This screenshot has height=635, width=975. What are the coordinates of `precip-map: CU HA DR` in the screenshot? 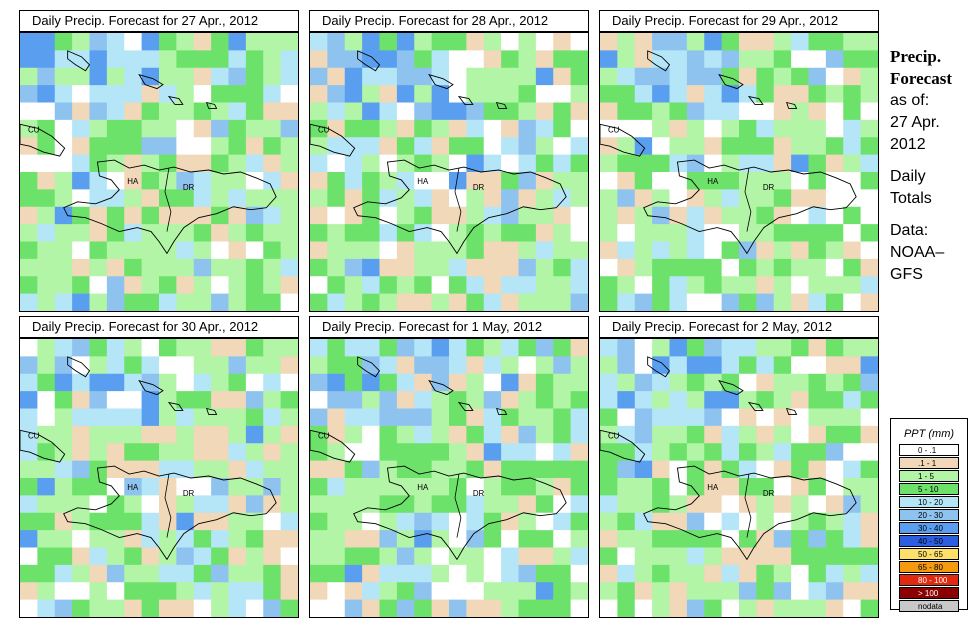 It's located at (739, 478).